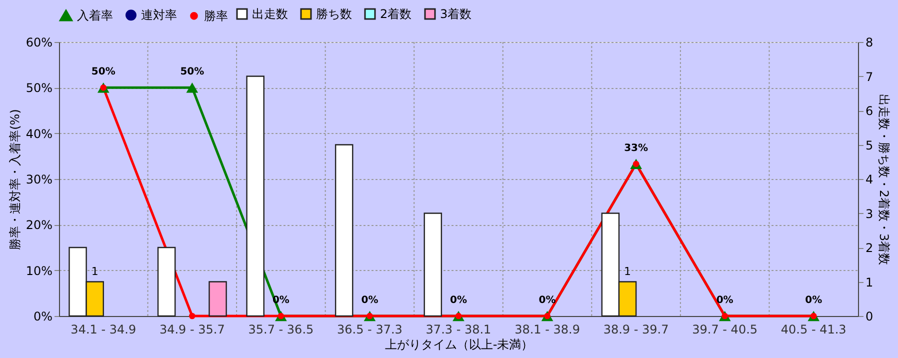 The width and height of the screenshot is (898, 358). Describe the element at coordinates (870, 213) in the screenshot. I see `y2-tick-label: 3` at that location.